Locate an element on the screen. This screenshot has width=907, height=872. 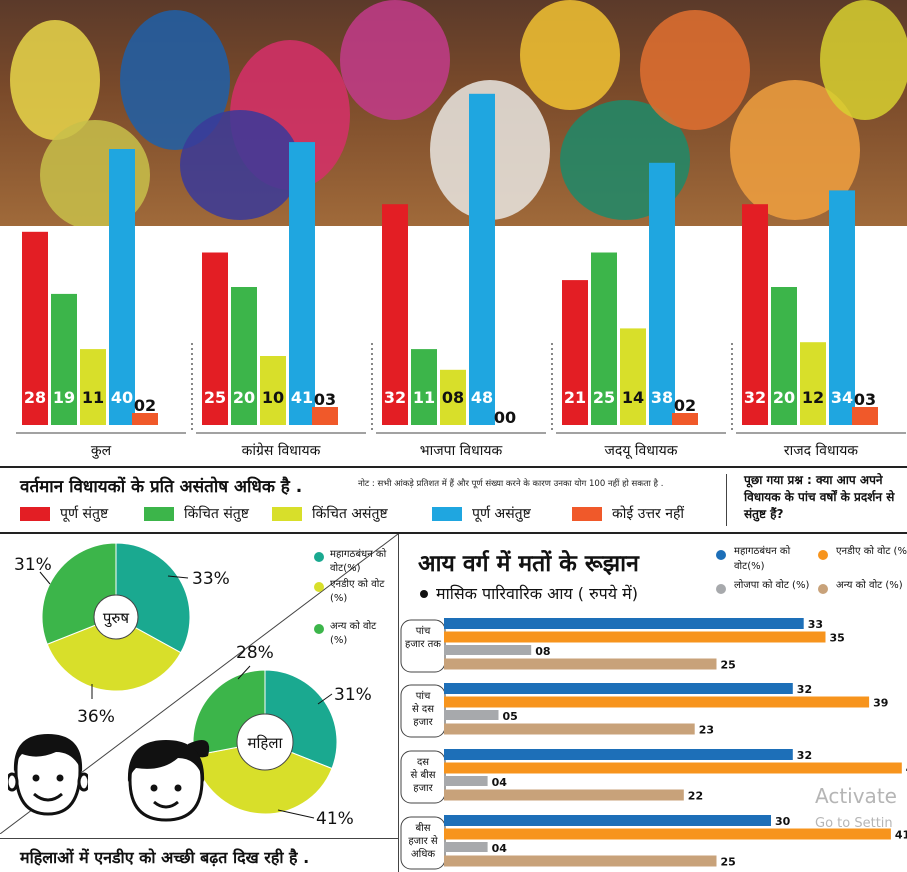
income-subtitle: मासिक पारिवारिक आय ( रुपये में) is located at coordinates (537, 593).